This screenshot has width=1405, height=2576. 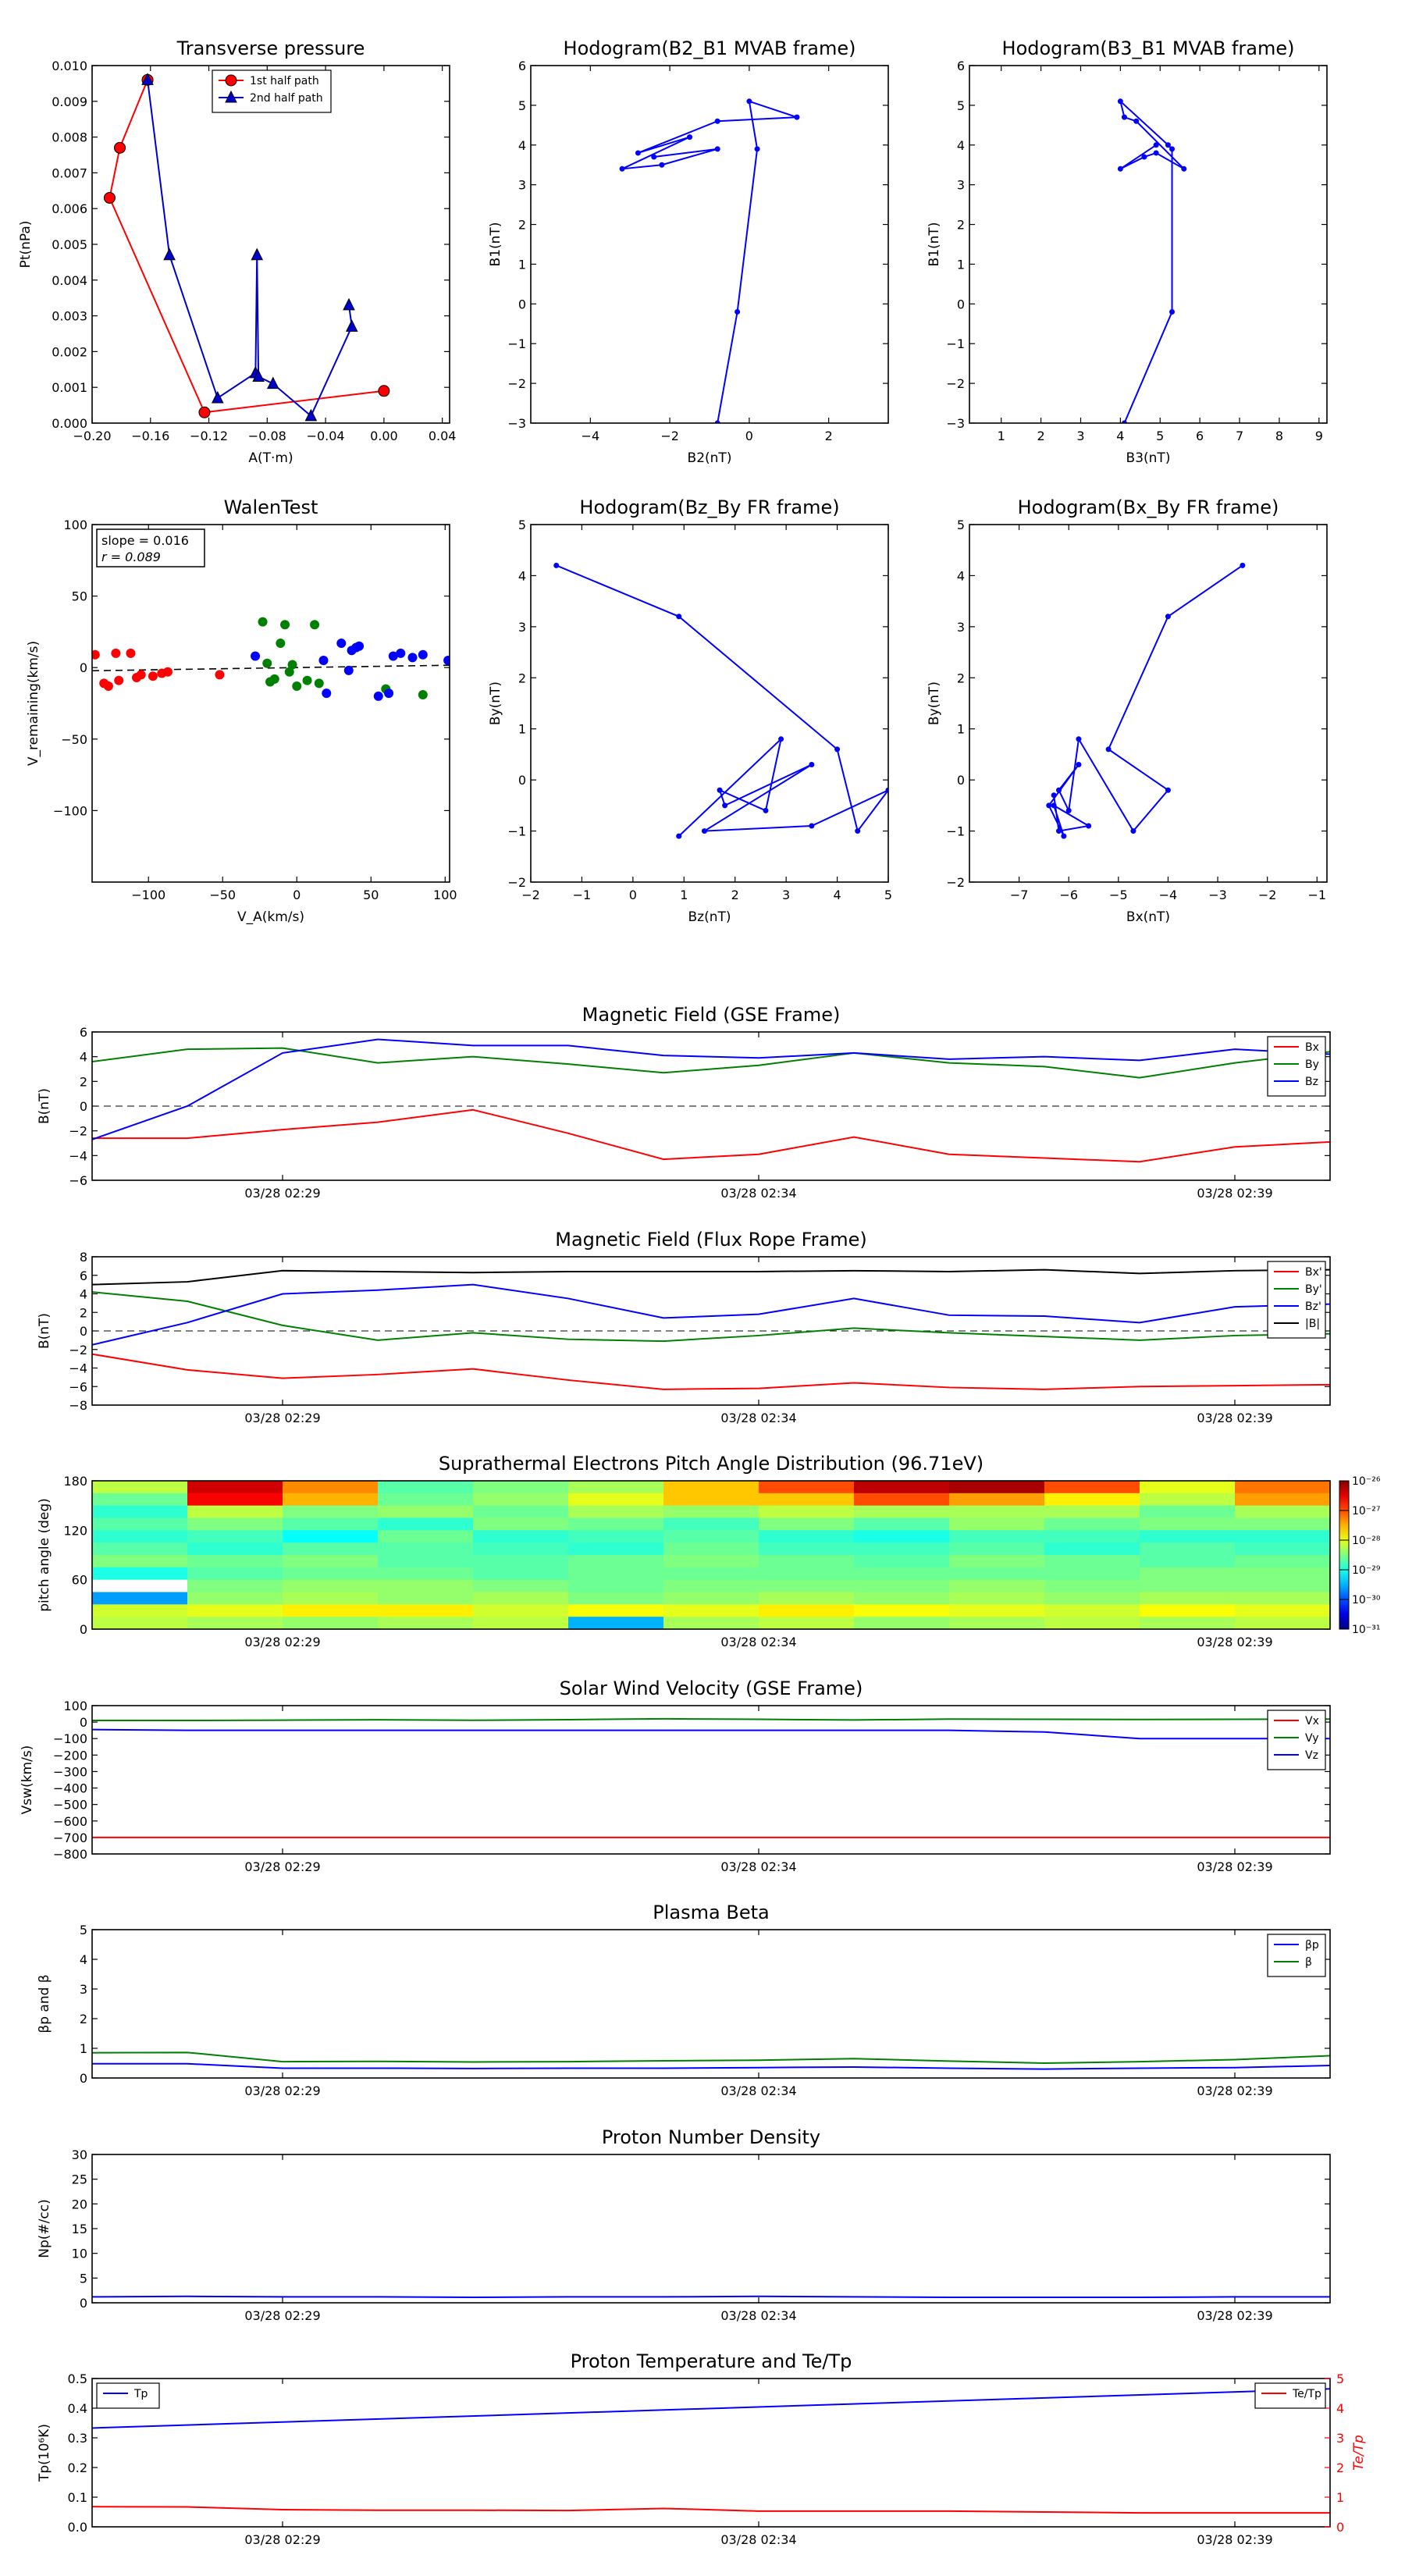 I want to click on pad-colorbar, so click(x=1345, y=1555).